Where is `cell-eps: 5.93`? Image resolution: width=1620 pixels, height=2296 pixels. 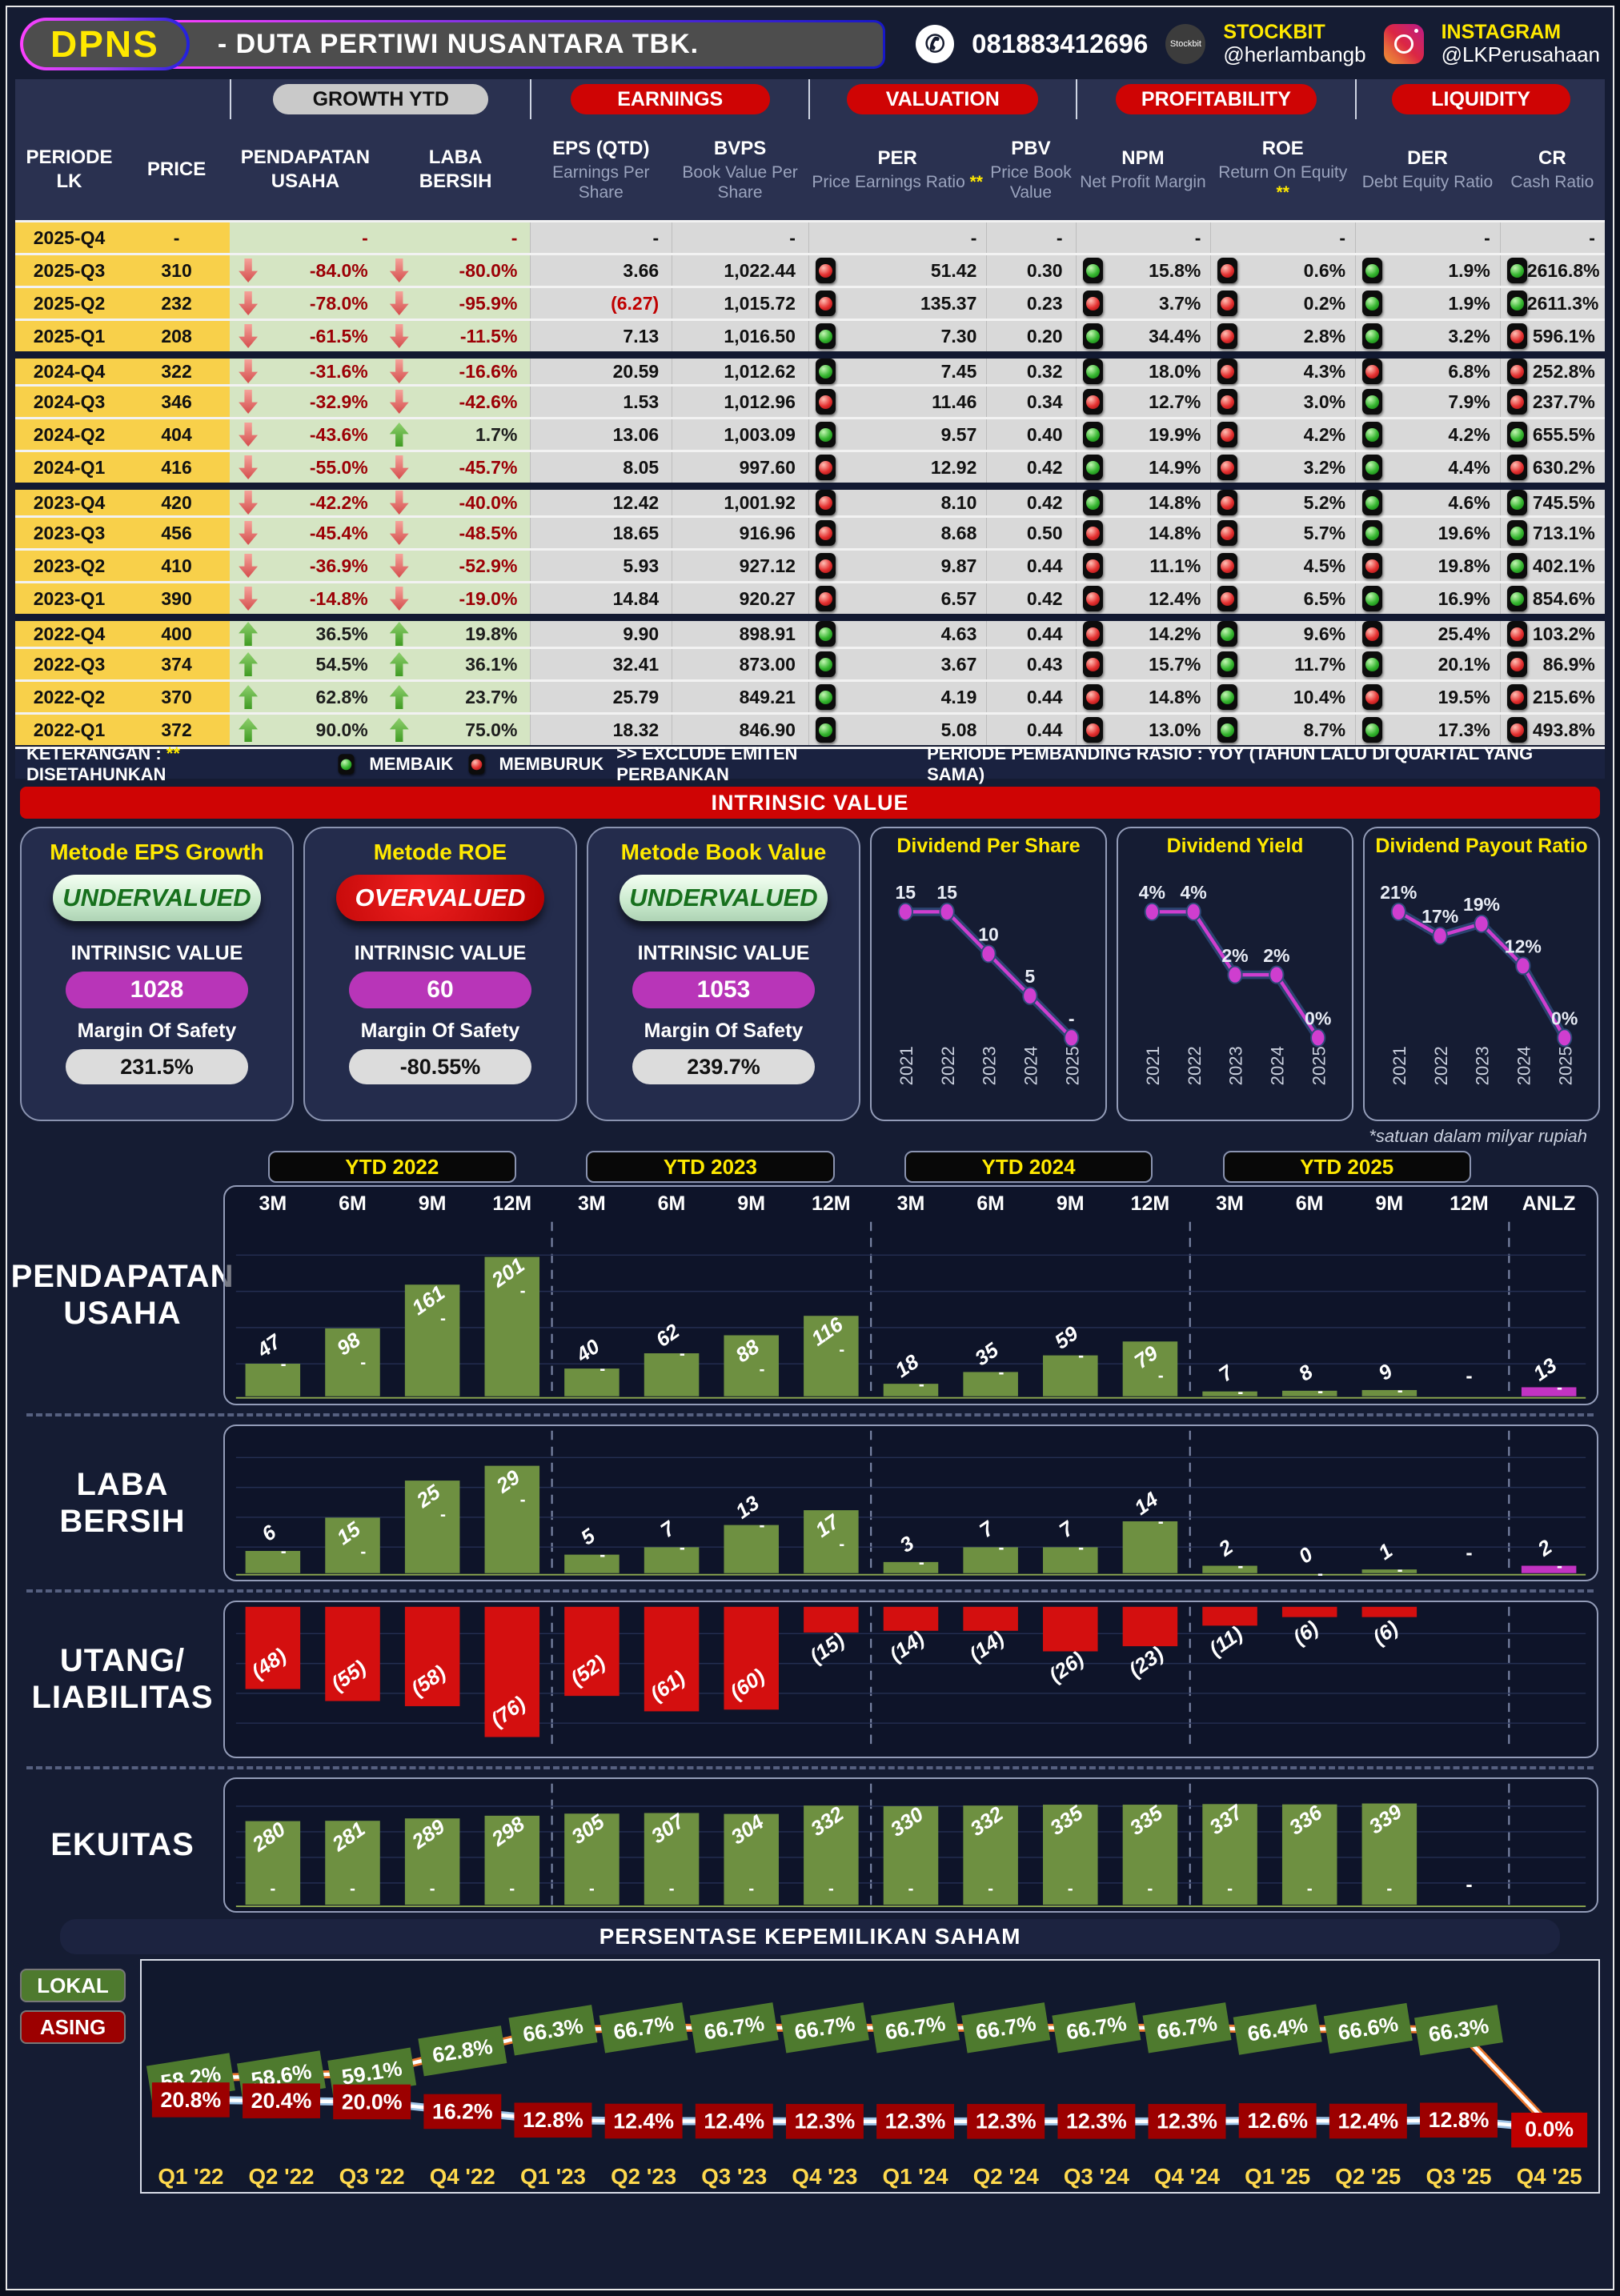
cell-eps: 5.93 is located at coordinates (601, 566).